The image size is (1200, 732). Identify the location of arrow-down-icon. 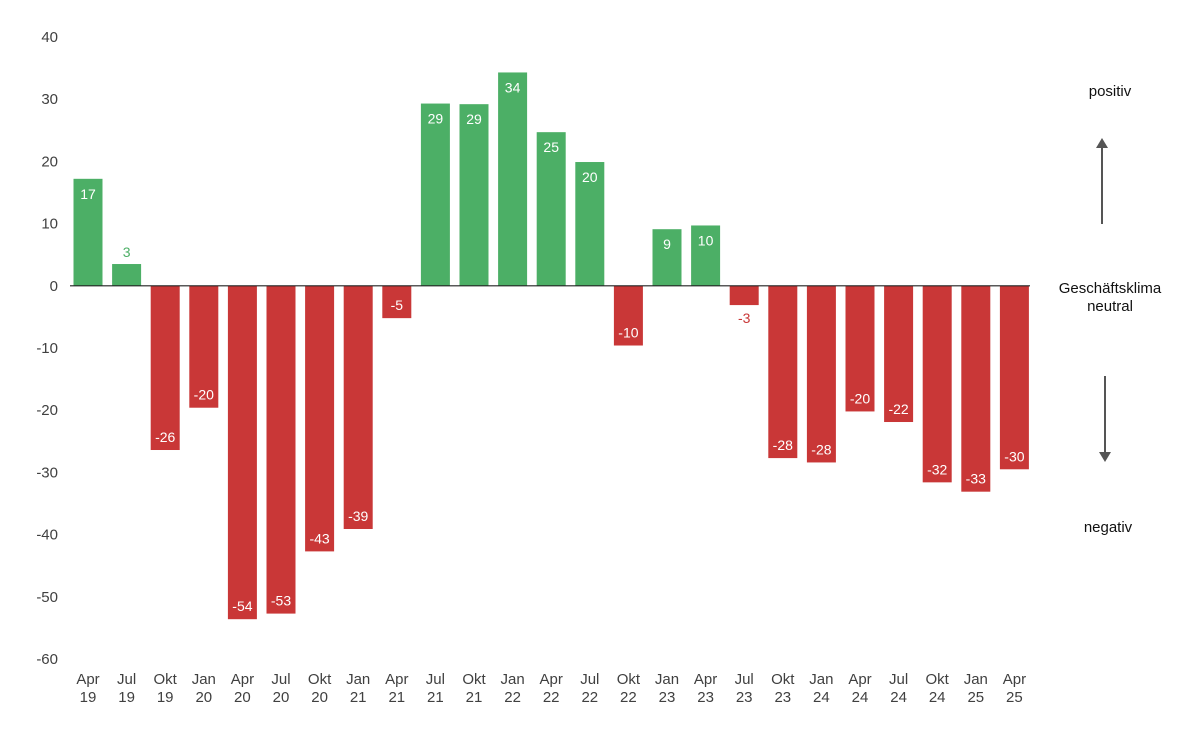
(1105, 415).